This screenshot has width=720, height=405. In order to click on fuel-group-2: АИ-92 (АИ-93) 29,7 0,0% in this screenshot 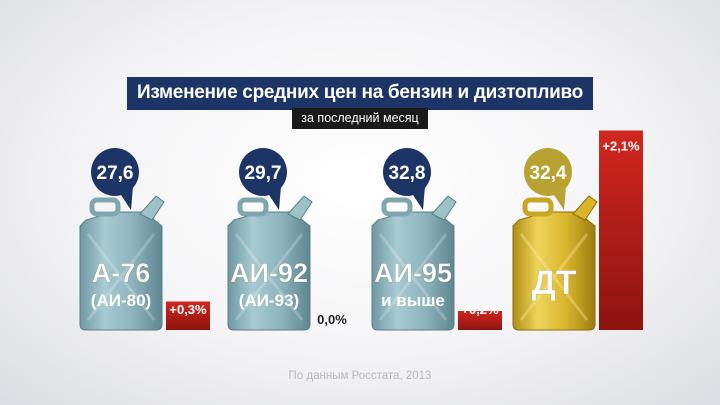, I will do `click(287, 239)`.